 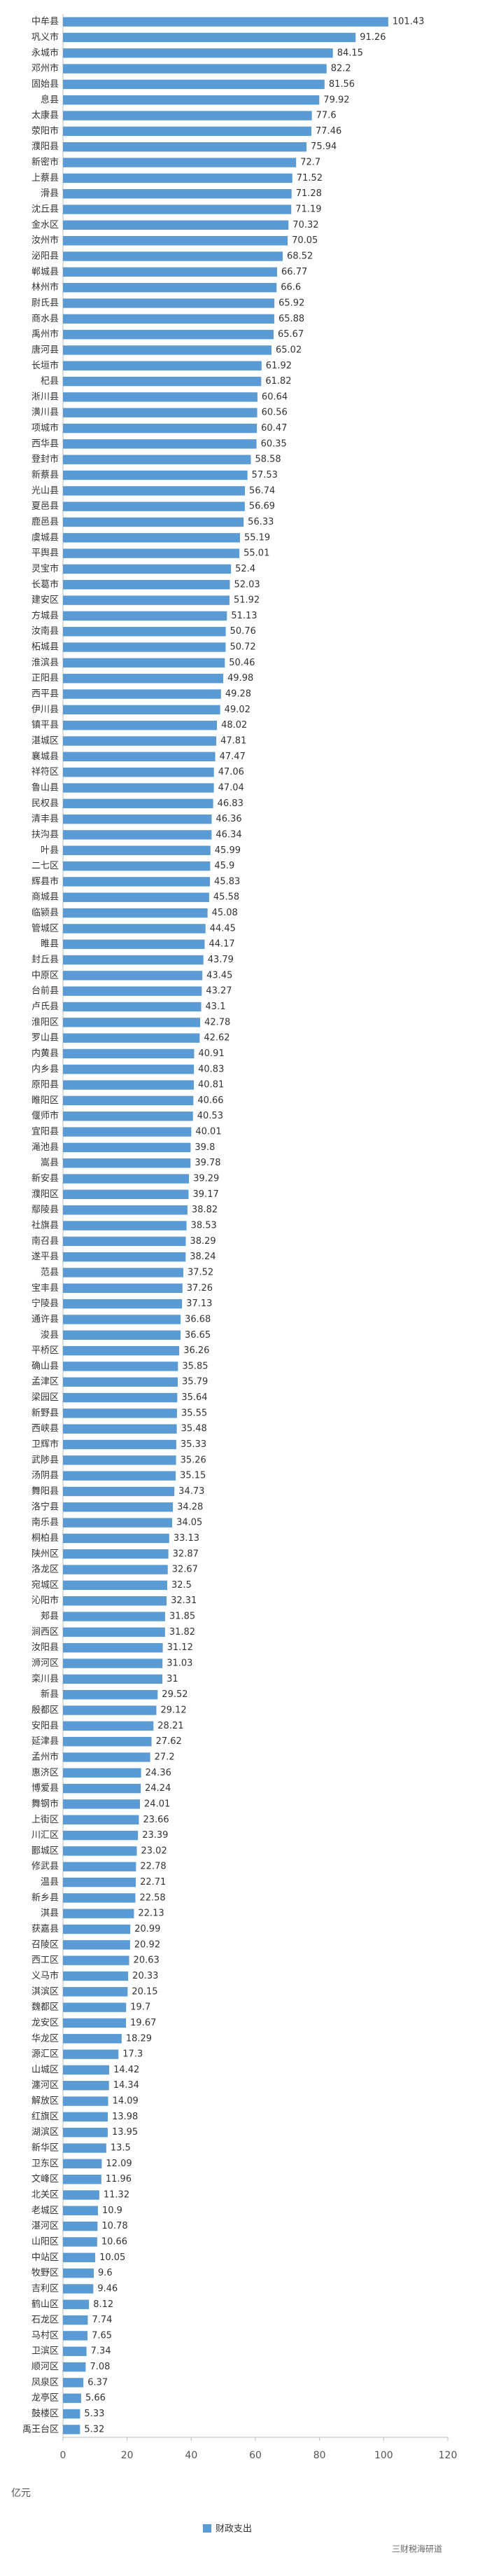 I want to click on value-label: 20.92, so click(x=147, y=1944).